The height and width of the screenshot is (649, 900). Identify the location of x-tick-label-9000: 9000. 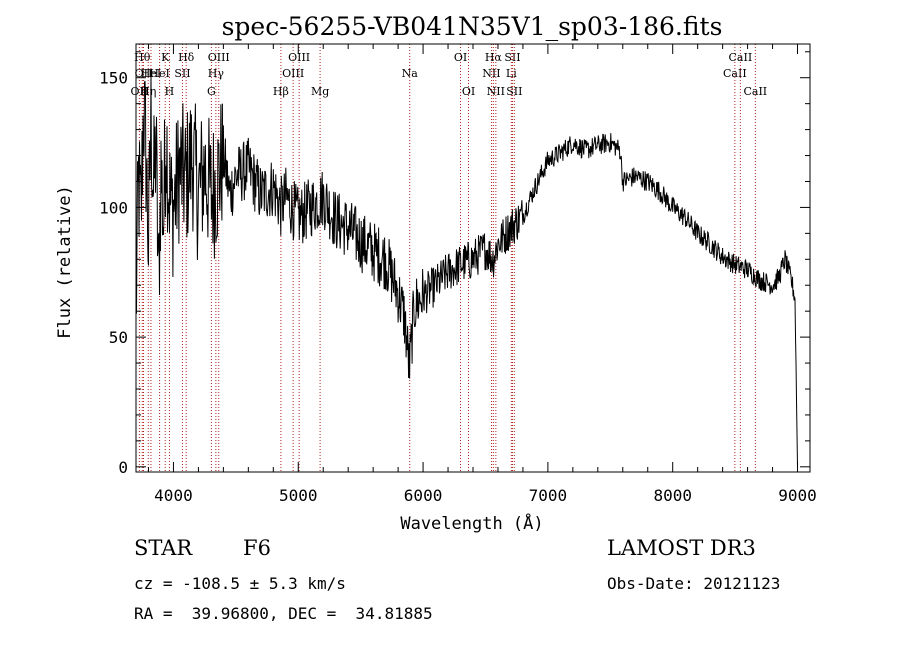
(797, 495).